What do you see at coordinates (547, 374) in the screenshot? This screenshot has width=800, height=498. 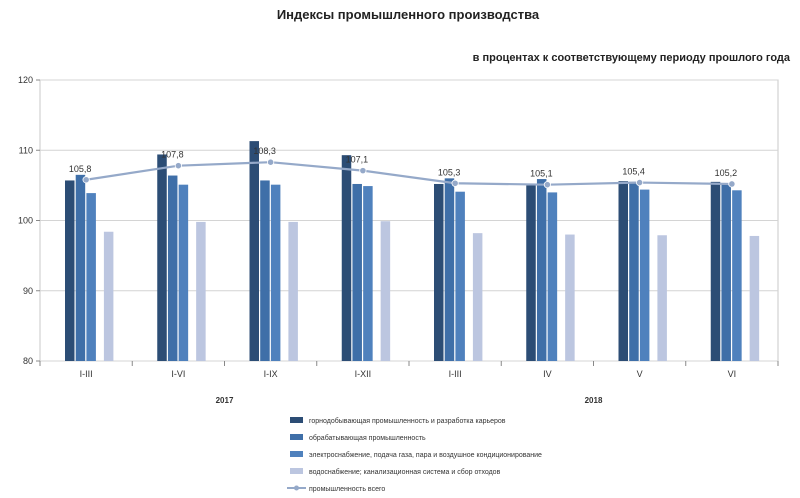 I see `x-tick-label: IV` at bounding box center [547, 374].